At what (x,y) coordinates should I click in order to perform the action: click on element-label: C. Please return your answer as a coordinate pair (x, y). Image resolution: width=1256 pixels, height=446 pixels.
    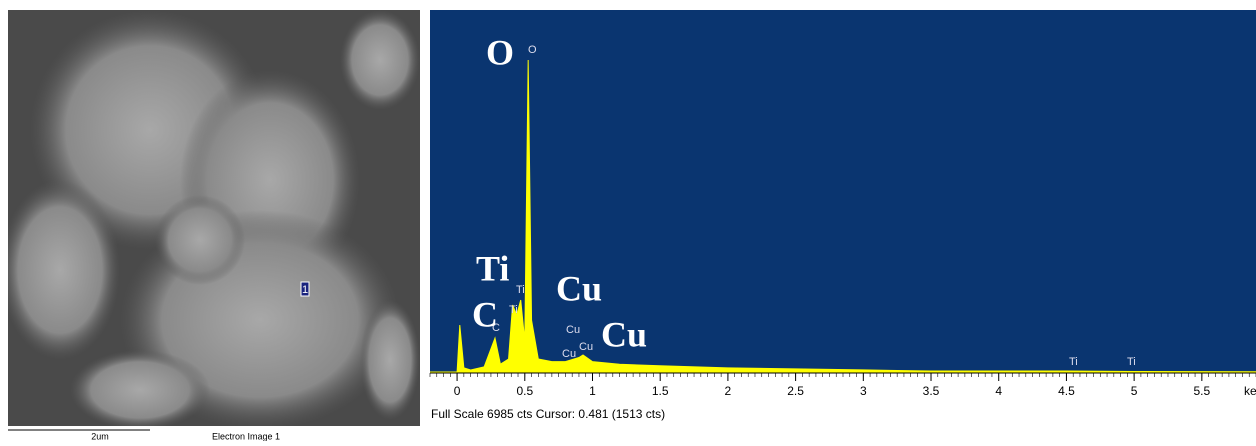
    Looking at the image, I should click on (485, 314).